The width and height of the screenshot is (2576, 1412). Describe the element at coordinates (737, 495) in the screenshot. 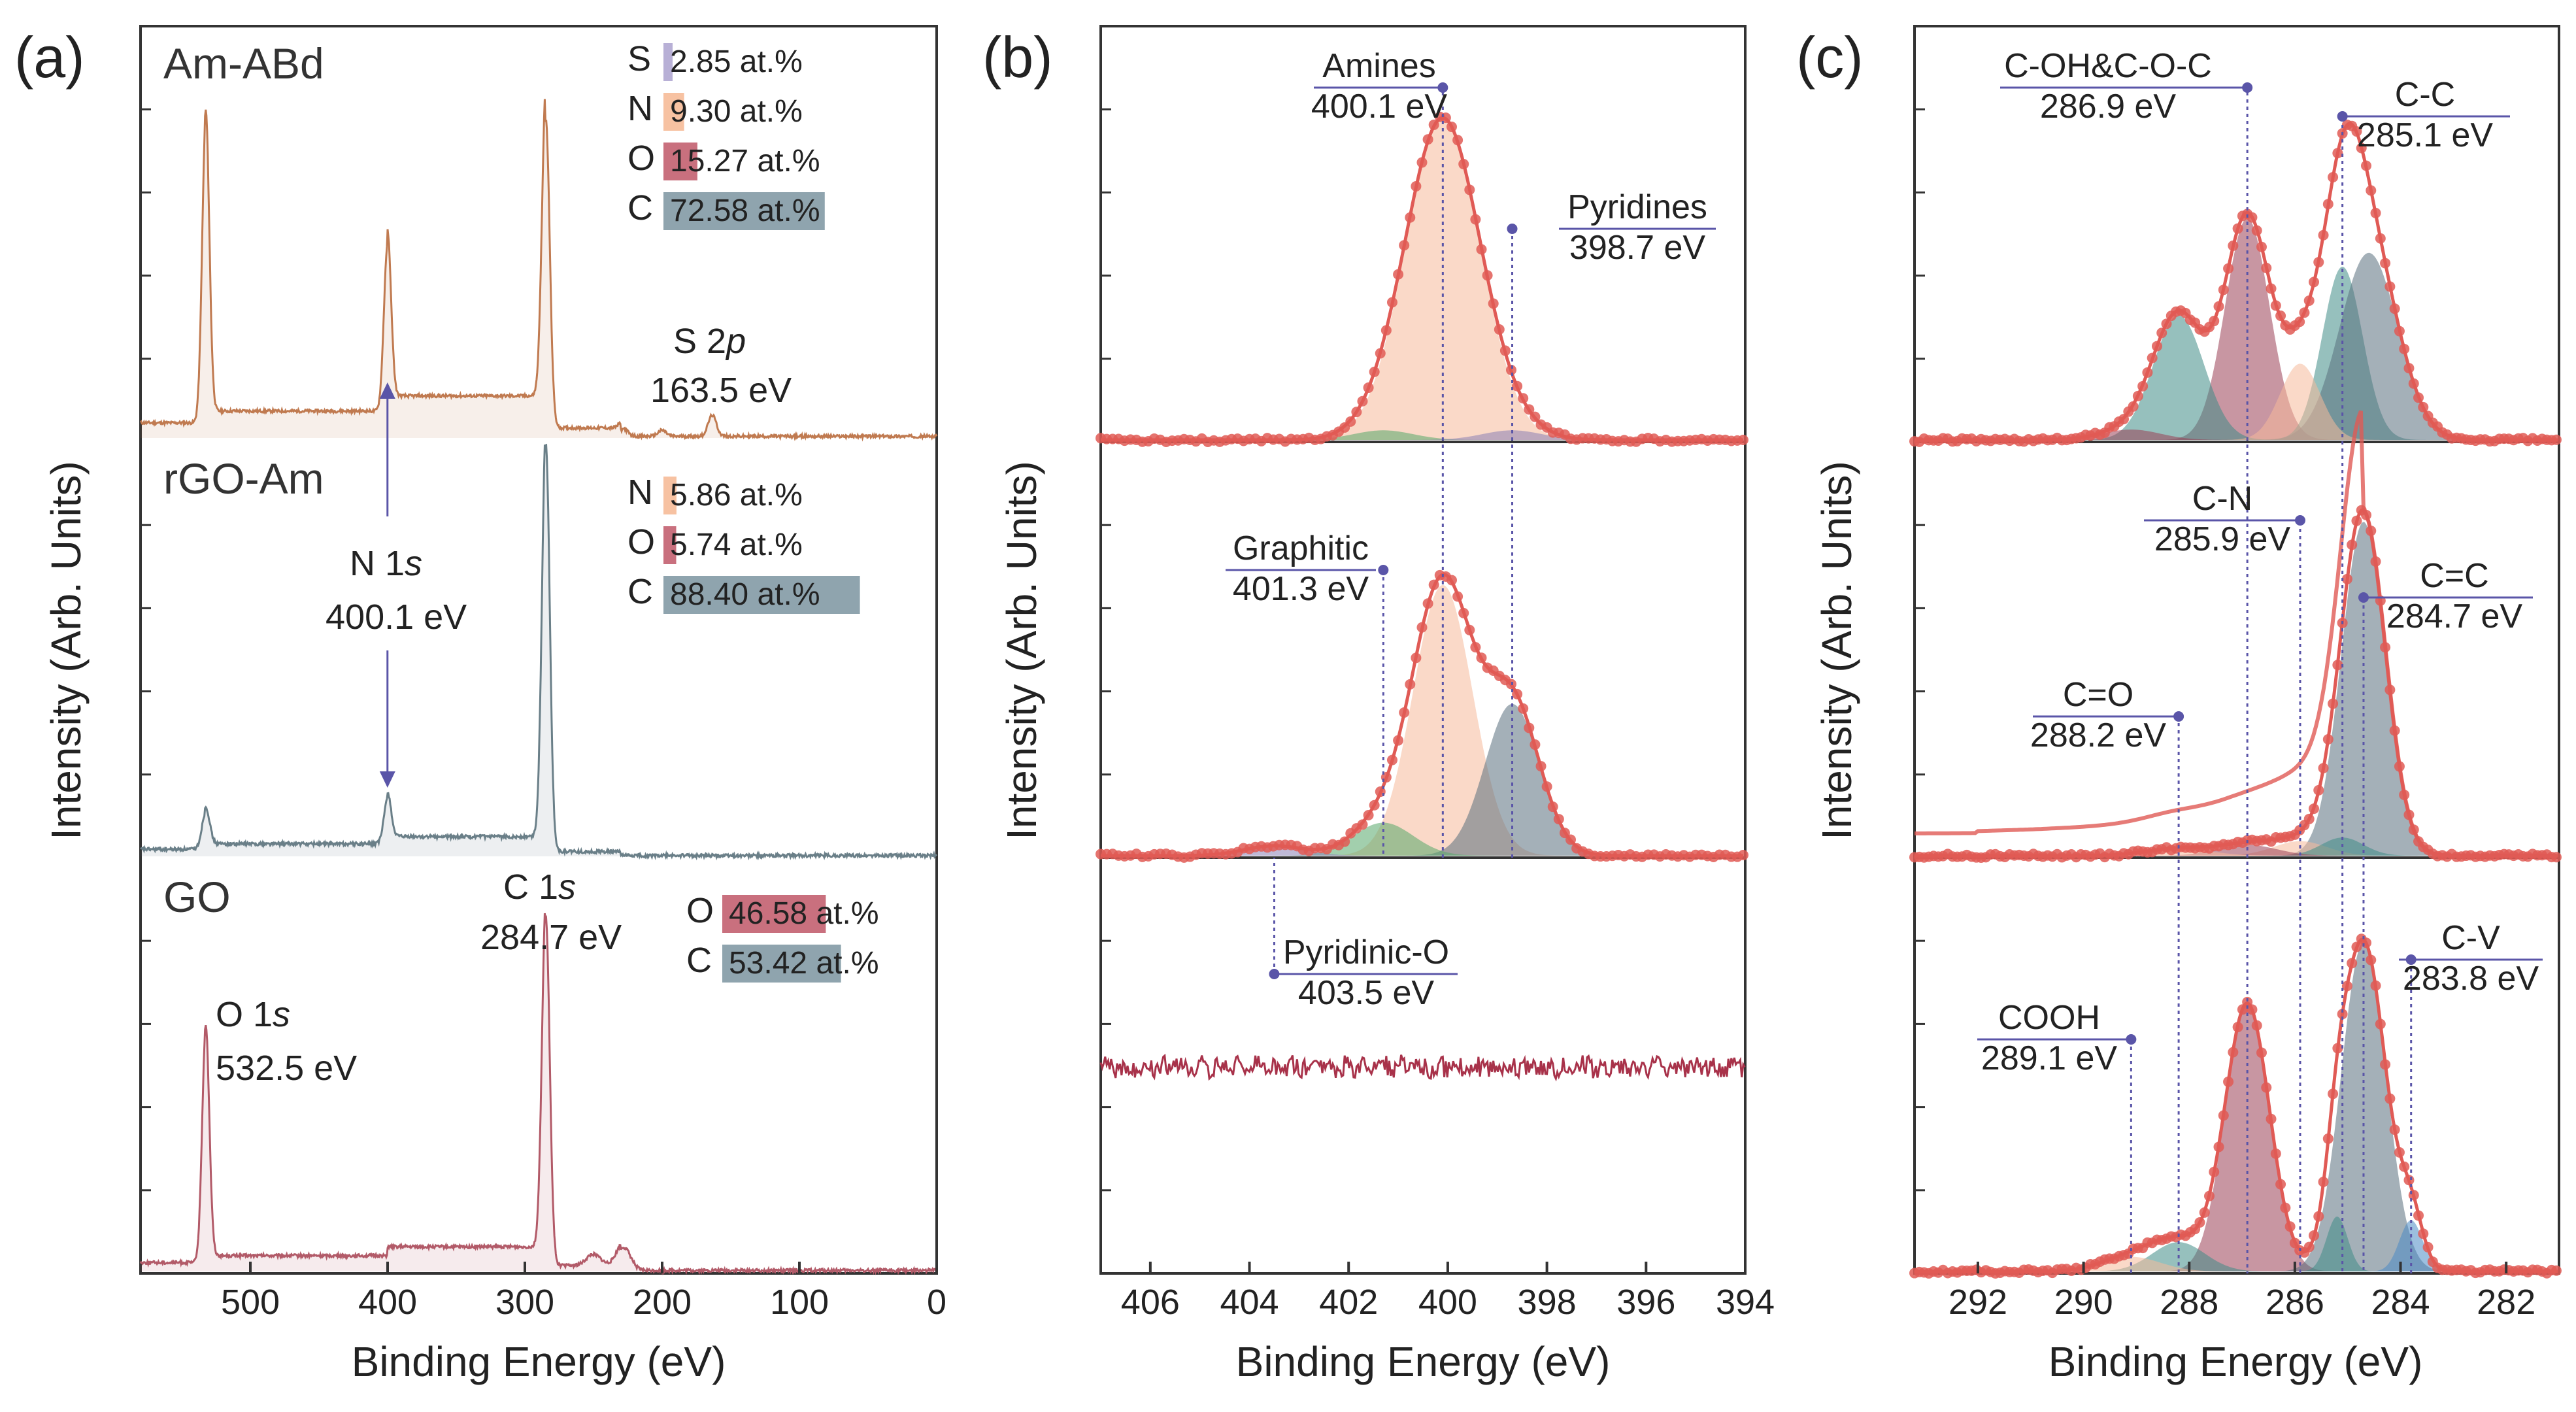

I see `composition-value: 5.86 at.%` at that location.